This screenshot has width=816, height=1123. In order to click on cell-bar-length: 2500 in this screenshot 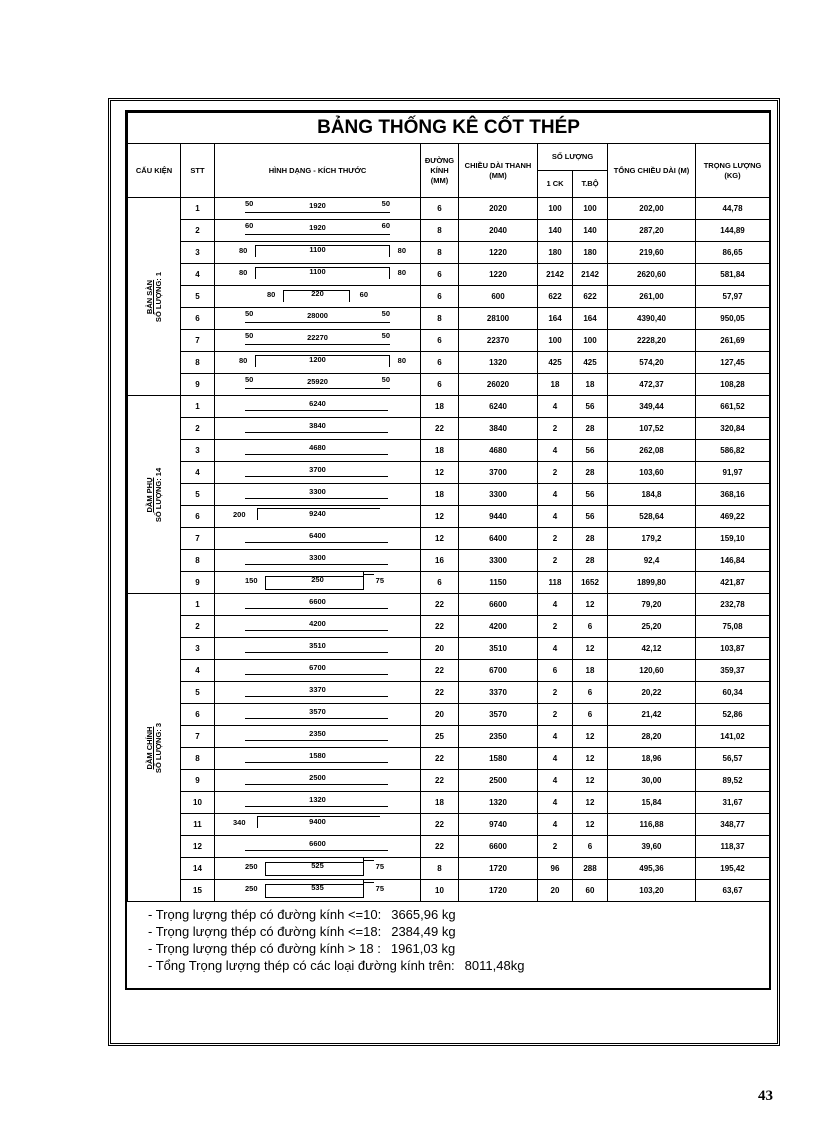, I will do `click(498, 780)`.